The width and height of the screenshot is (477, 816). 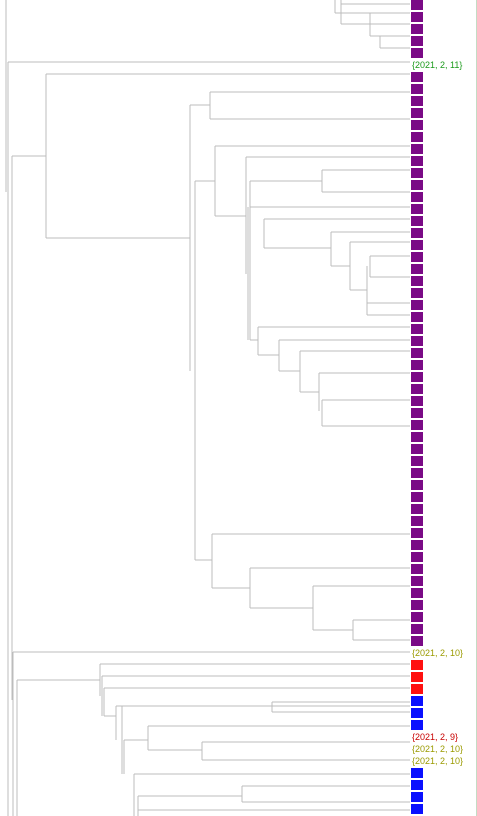 What do you see at coordinates (437, 65) in the screenshot?
I see `leaf-label: {2021, 2, 11}` at bounding box center [437, 65].